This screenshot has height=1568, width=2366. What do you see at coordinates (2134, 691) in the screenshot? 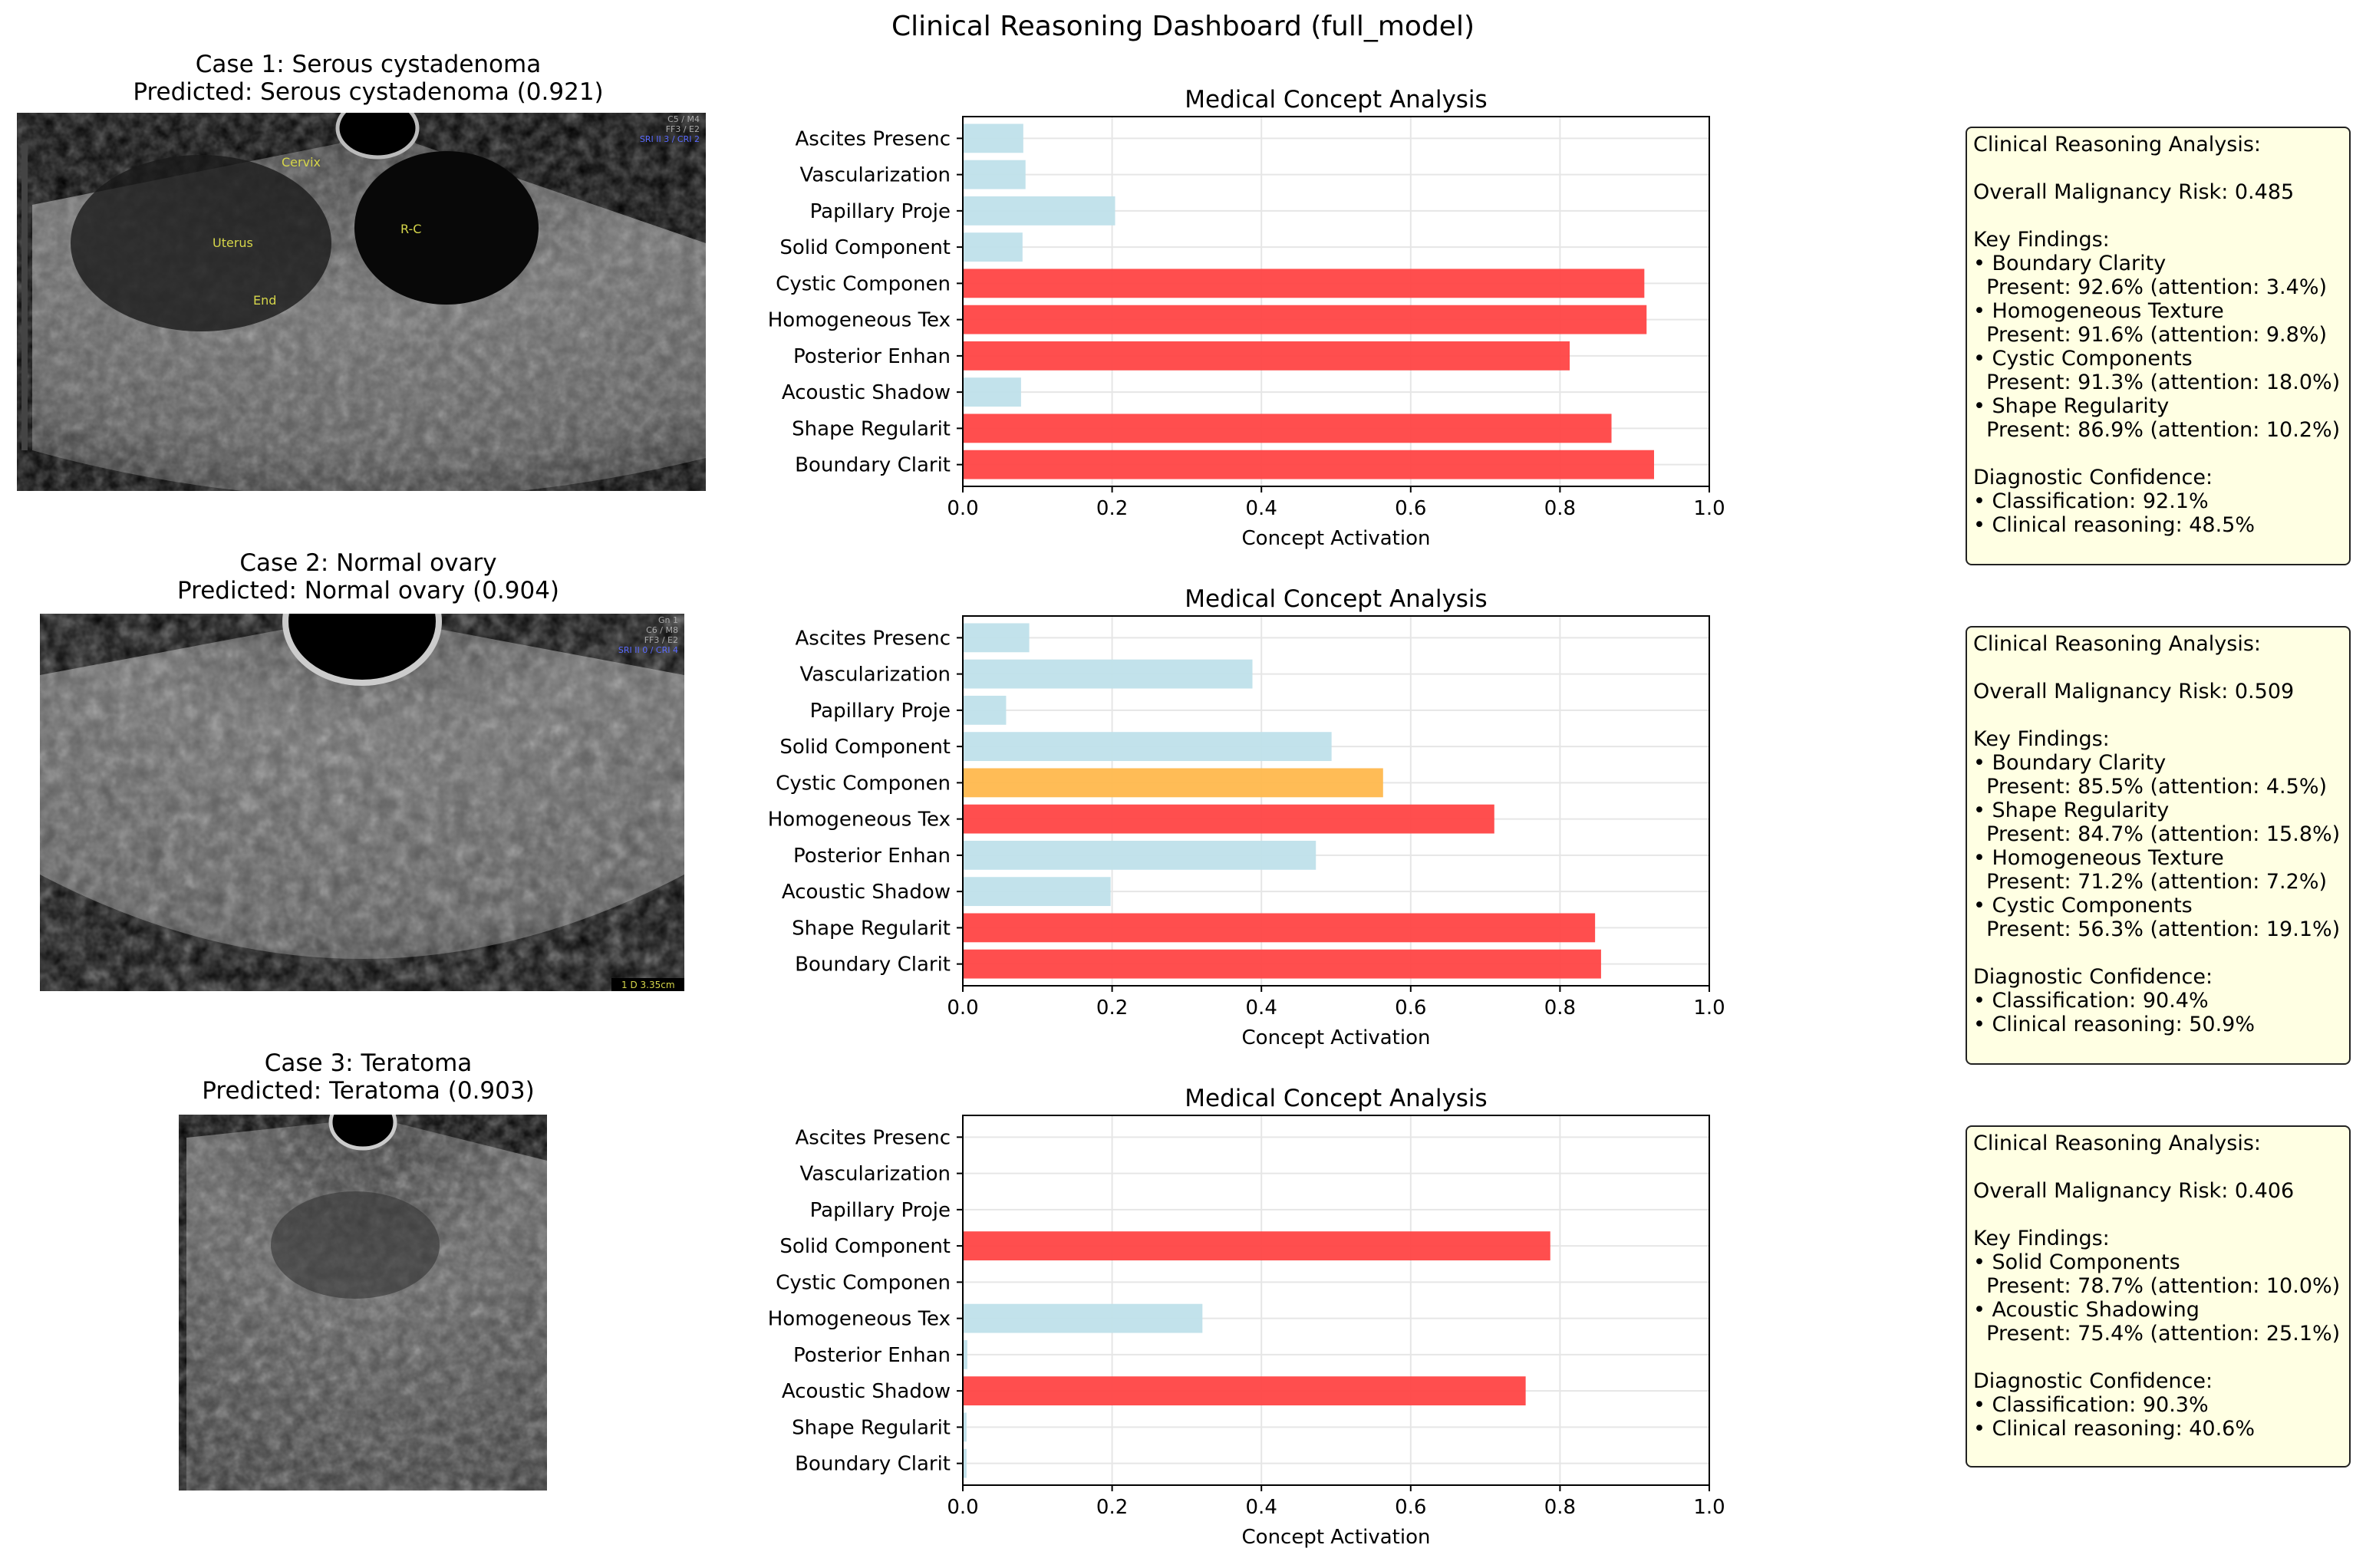
I see `reasoning-line: Overall Malignancy Risk: 0.509` at bounding box center [2134, 691].